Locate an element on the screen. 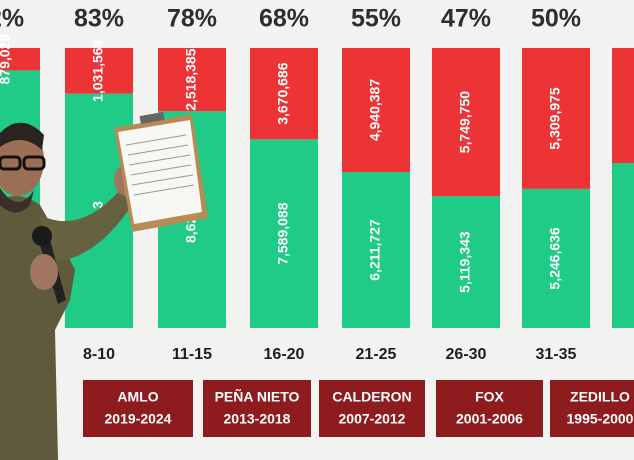 The height and width of the screenshot is (460, 634). percent-label: 47% is located at coordinates (466, 19).